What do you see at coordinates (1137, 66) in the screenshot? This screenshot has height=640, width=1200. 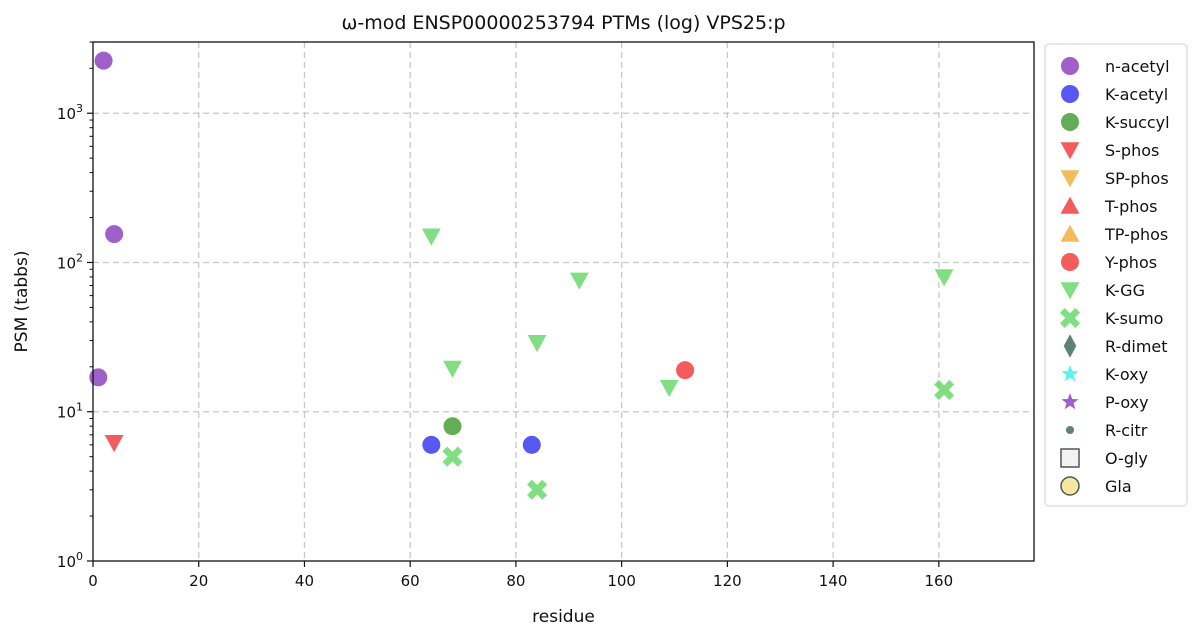 I see `legend-label: n-acetyl` at bounding box center [1137, 66].